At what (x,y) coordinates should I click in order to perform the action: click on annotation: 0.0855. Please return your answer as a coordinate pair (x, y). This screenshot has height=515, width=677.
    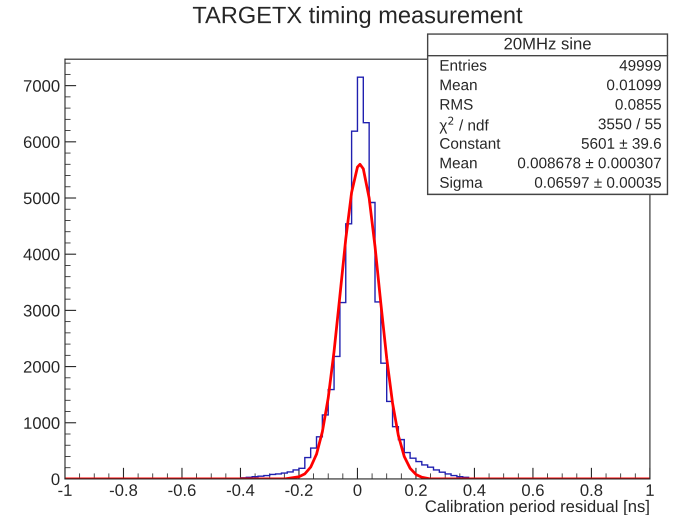
    Looking at the image, I should click on (638, 104).